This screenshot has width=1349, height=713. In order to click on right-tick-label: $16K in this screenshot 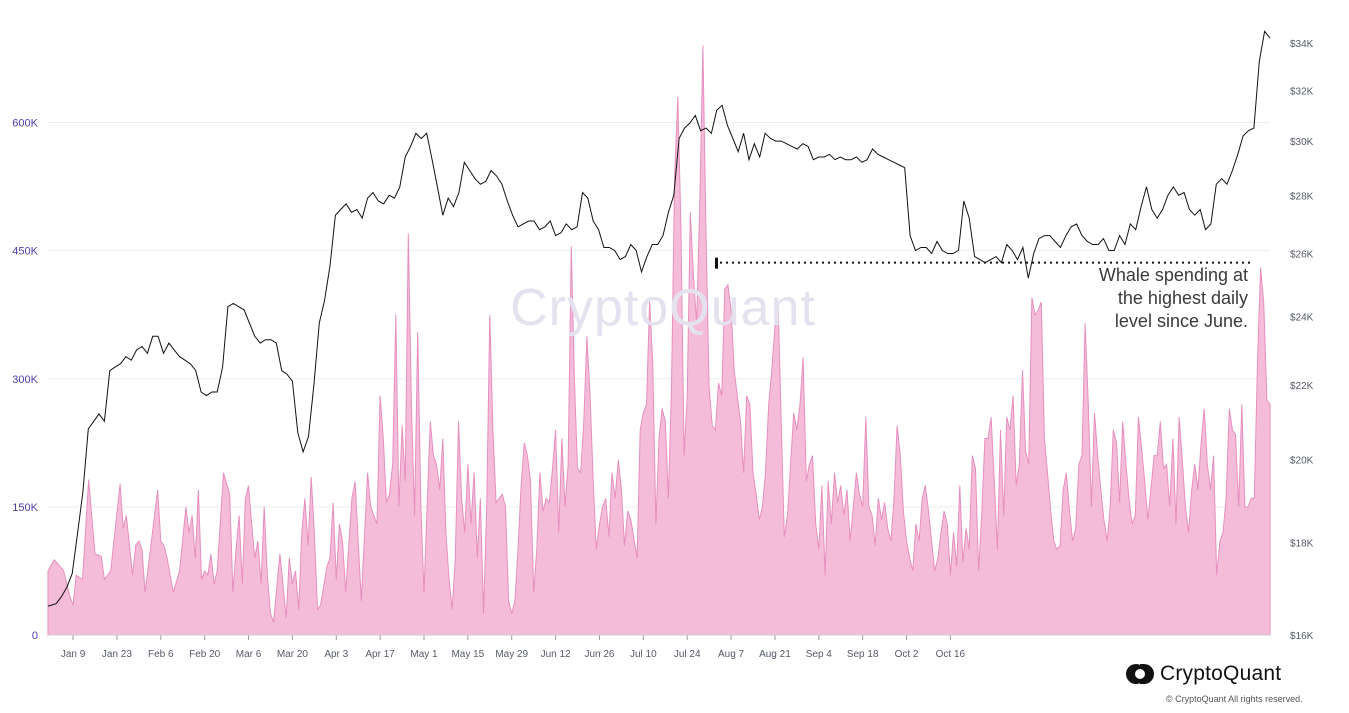, I will do `click(1302, 636)`.